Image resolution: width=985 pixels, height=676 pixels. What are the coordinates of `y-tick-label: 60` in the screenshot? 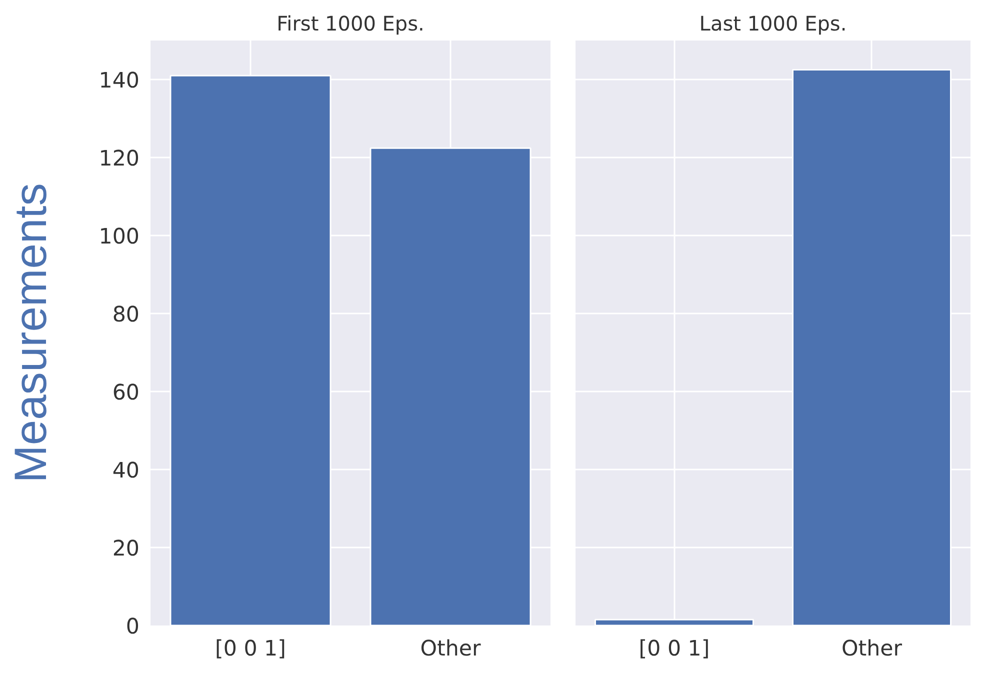 It's located at (126, 393).